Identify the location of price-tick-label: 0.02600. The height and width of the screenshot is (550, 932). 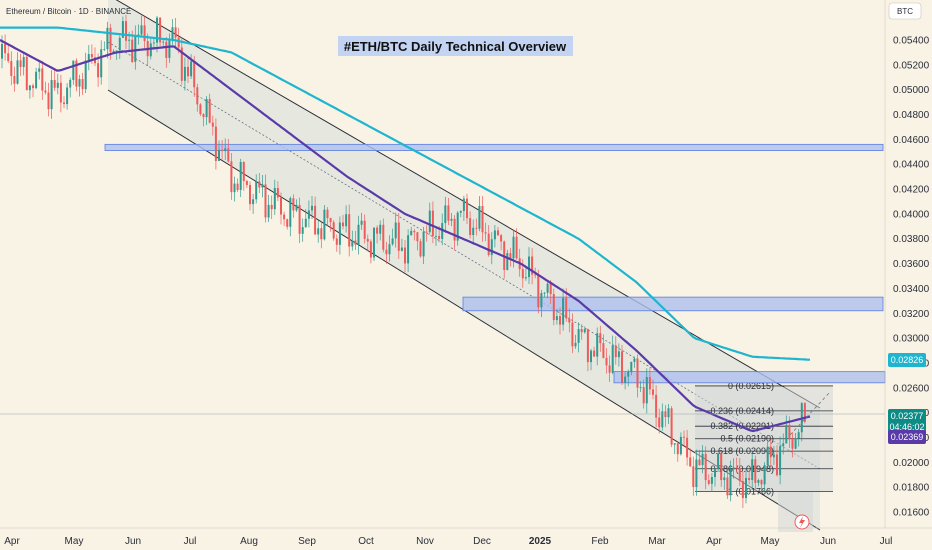
(911, 388).